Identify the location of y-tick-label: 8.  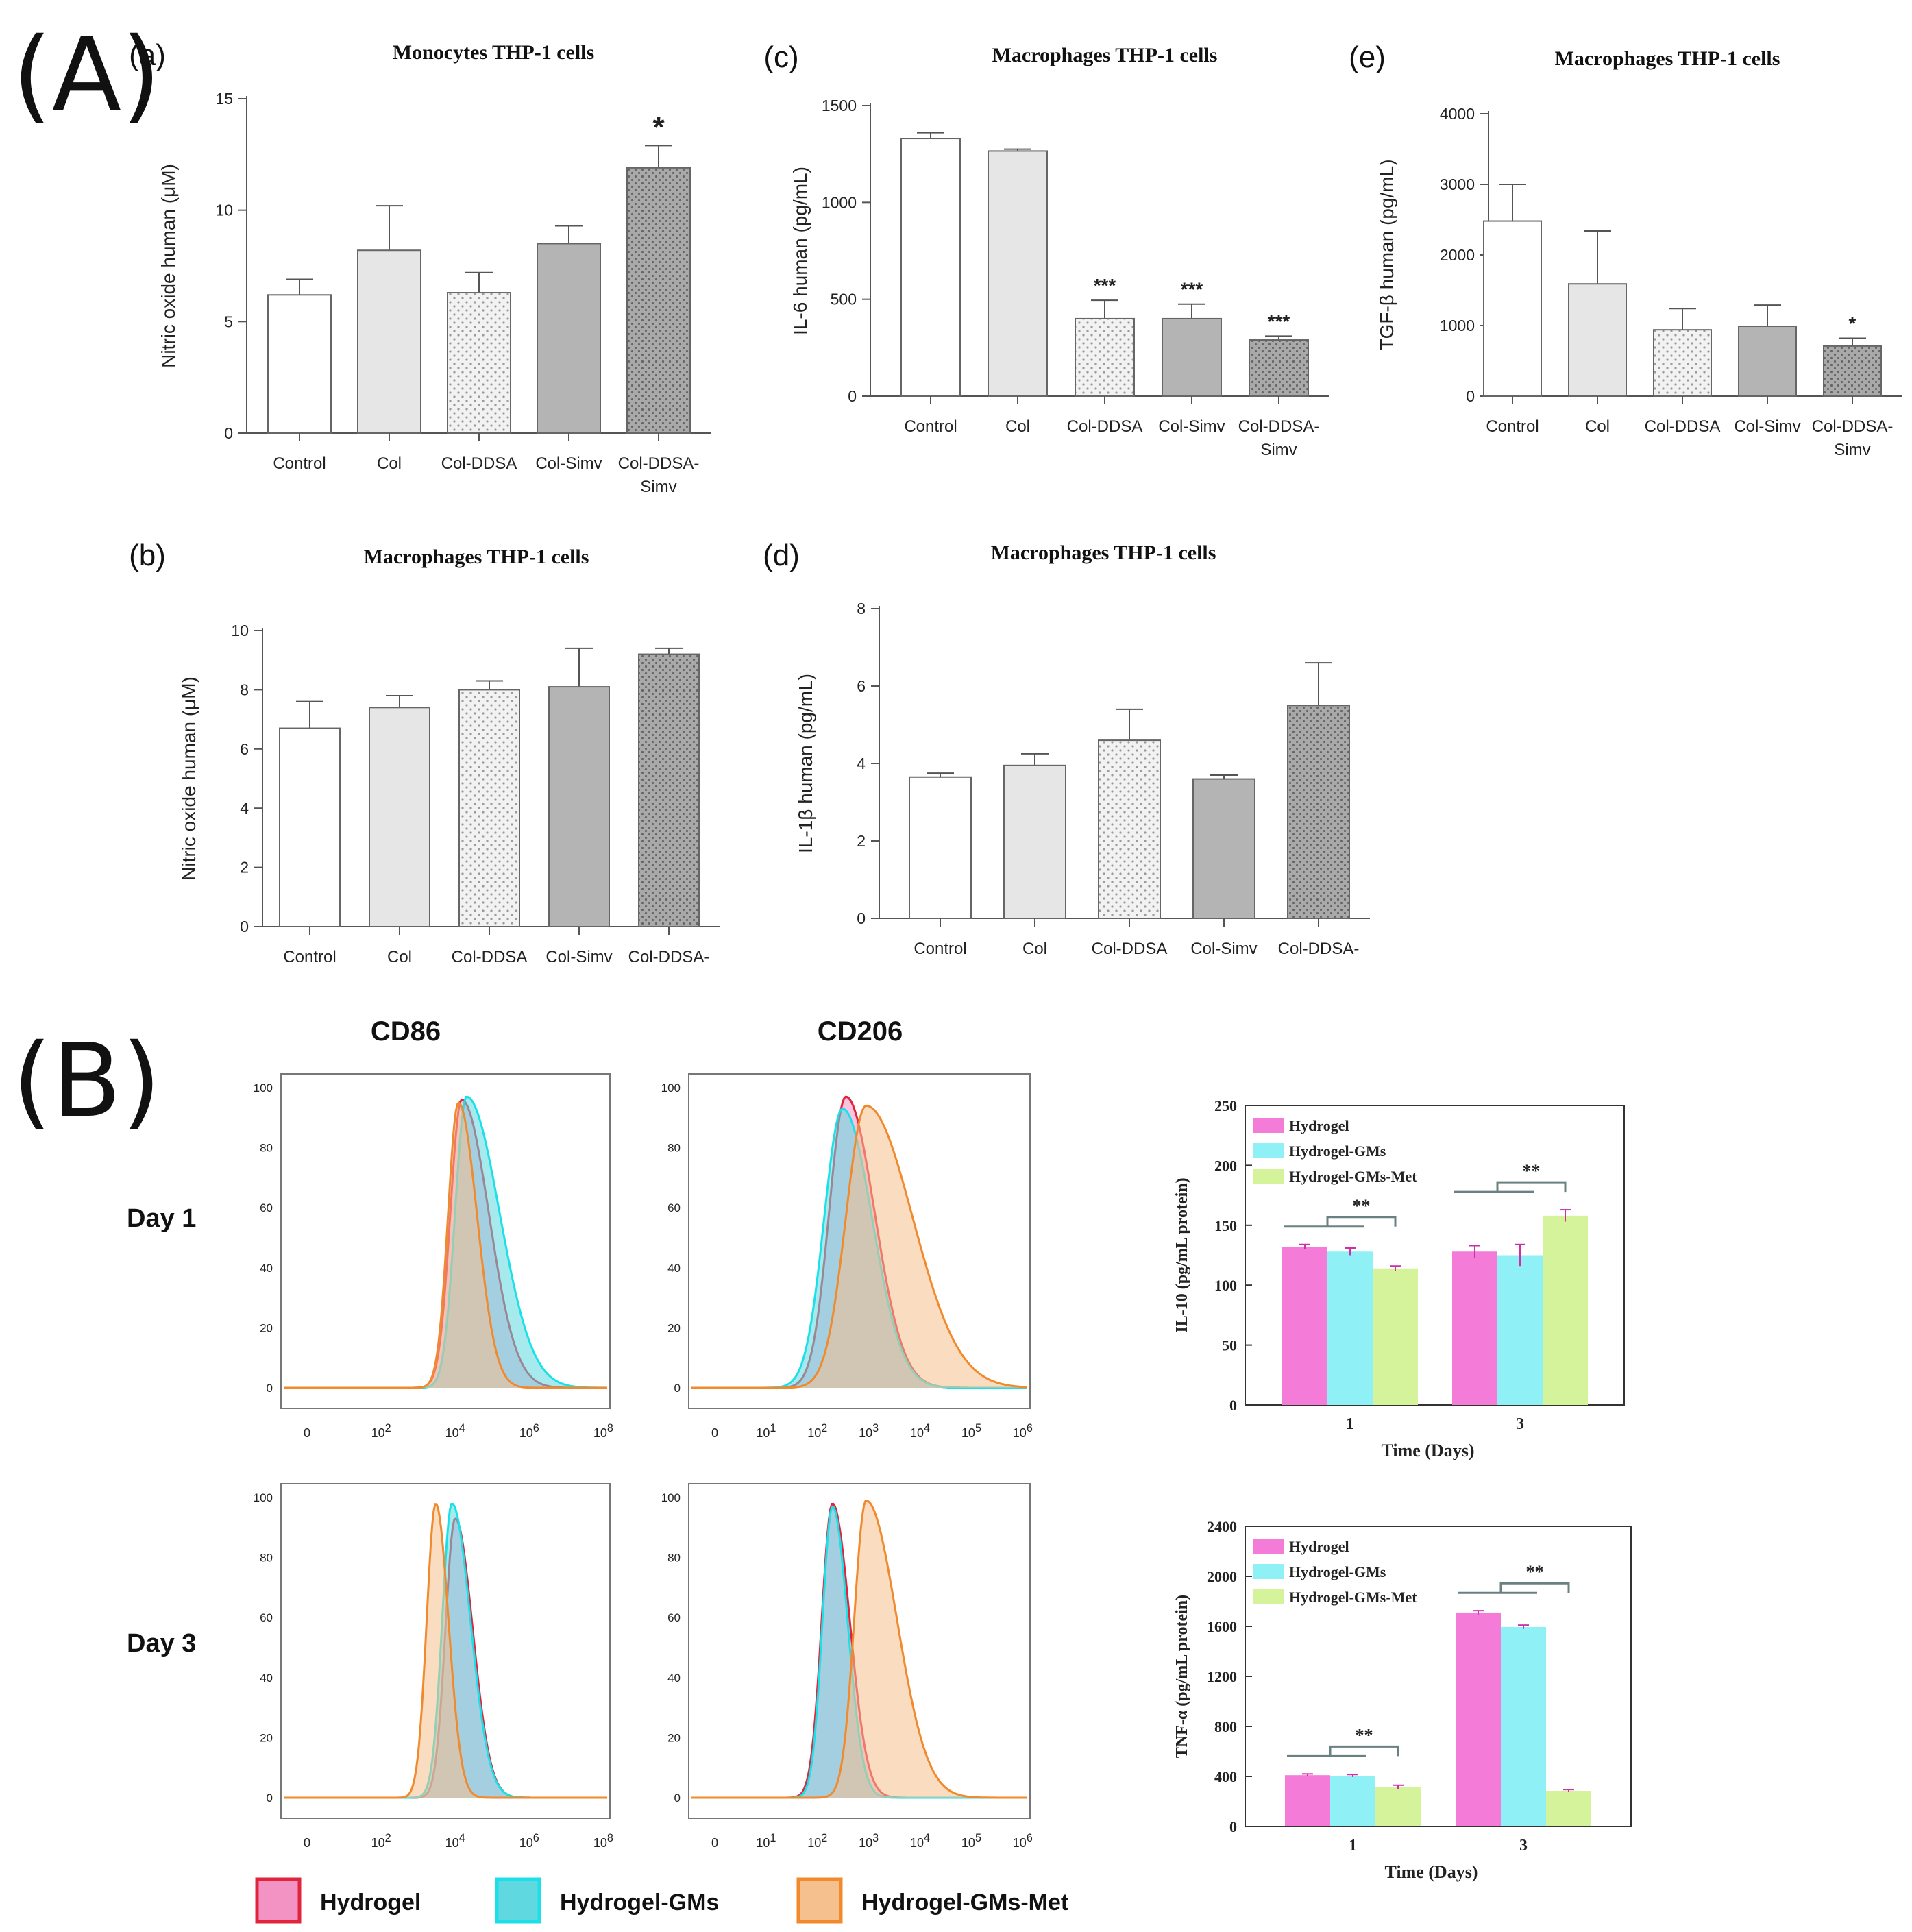
(861, 608).